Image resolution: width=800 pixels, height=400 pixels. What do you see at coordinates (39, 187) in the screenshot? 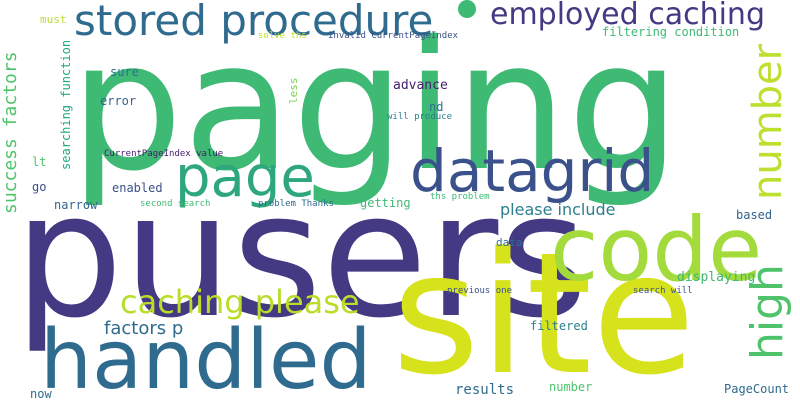
I see `word-go: go` at bounding box center [39, 187].